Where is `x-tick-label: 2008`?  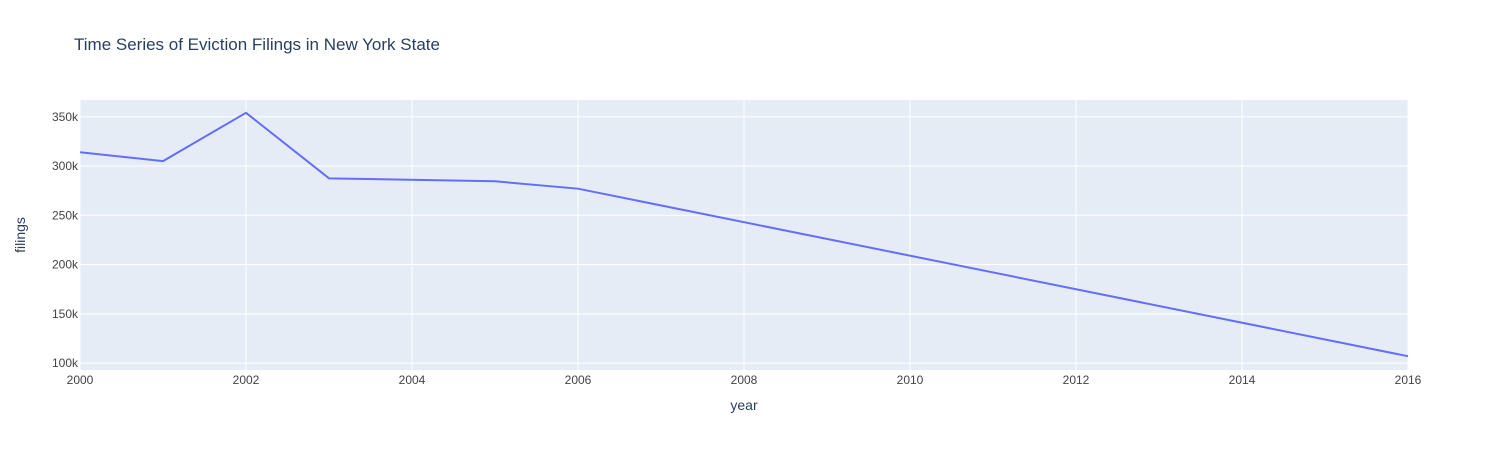 x-tick-label: 2008 is located at coordinates (744, 380).